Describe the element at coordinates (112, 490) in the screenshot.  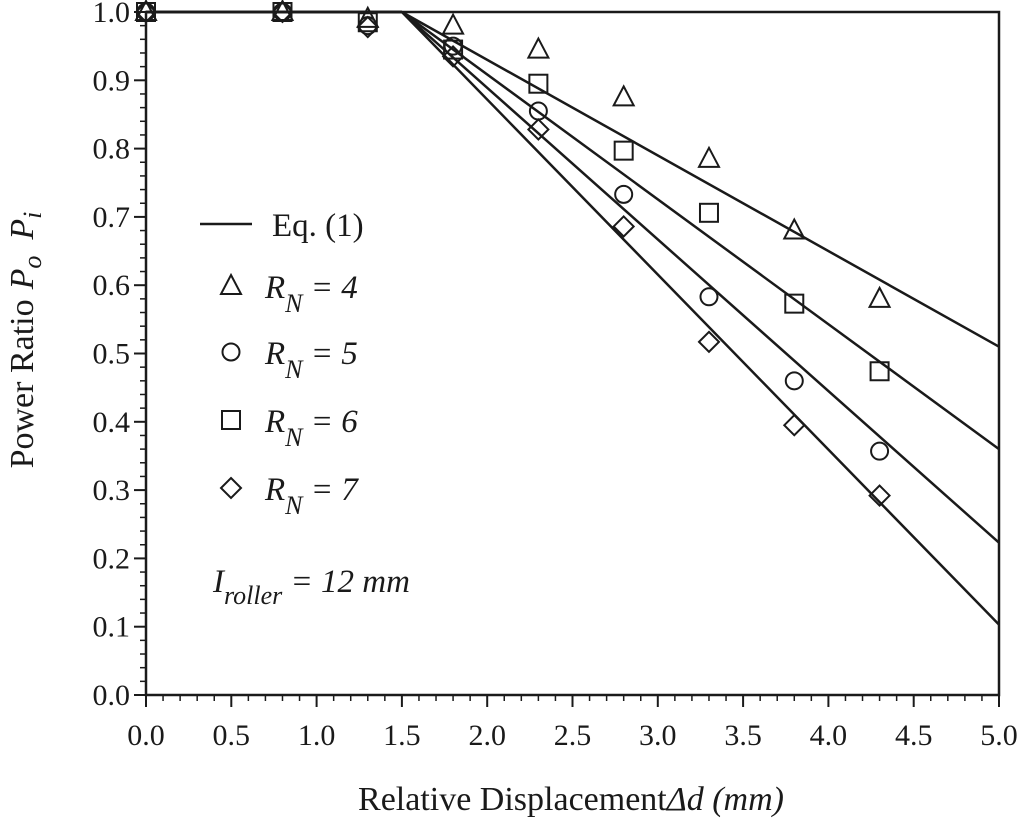
I see `y-tick-label: 0.3` at that location.